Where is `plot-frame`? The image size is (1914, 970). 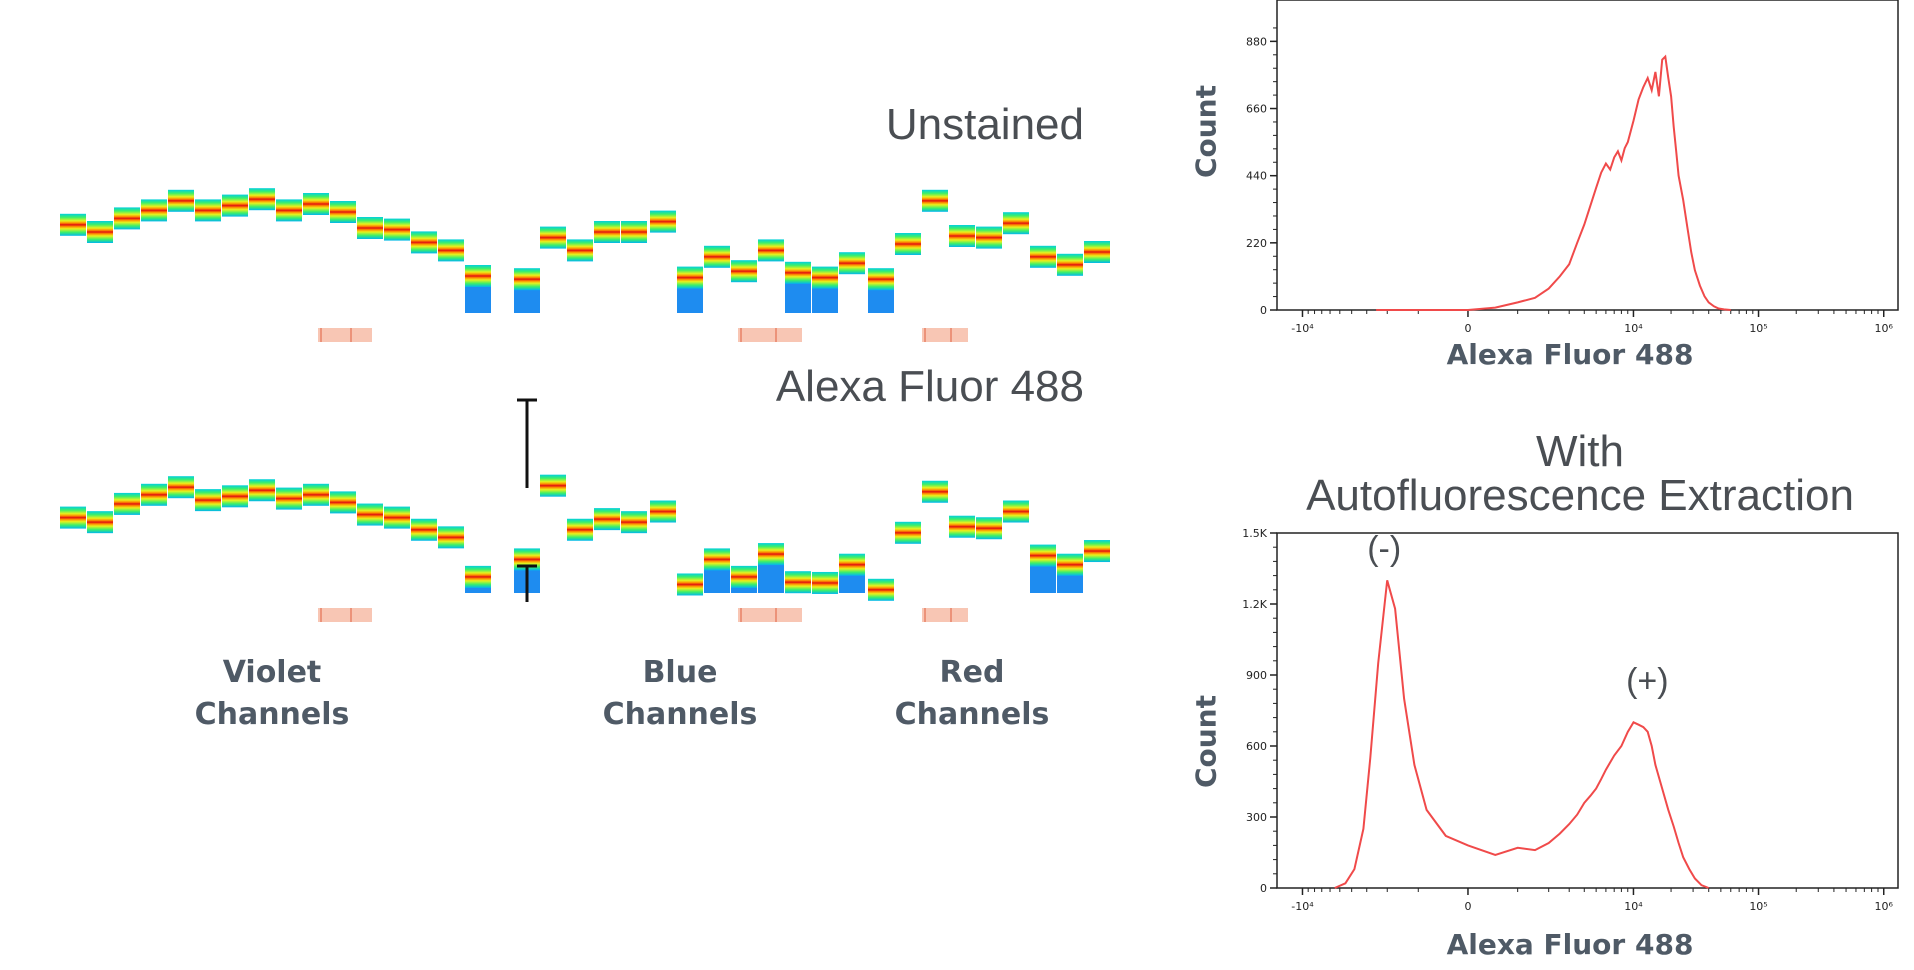
plot-frame is located at coordinates (1587, 710).